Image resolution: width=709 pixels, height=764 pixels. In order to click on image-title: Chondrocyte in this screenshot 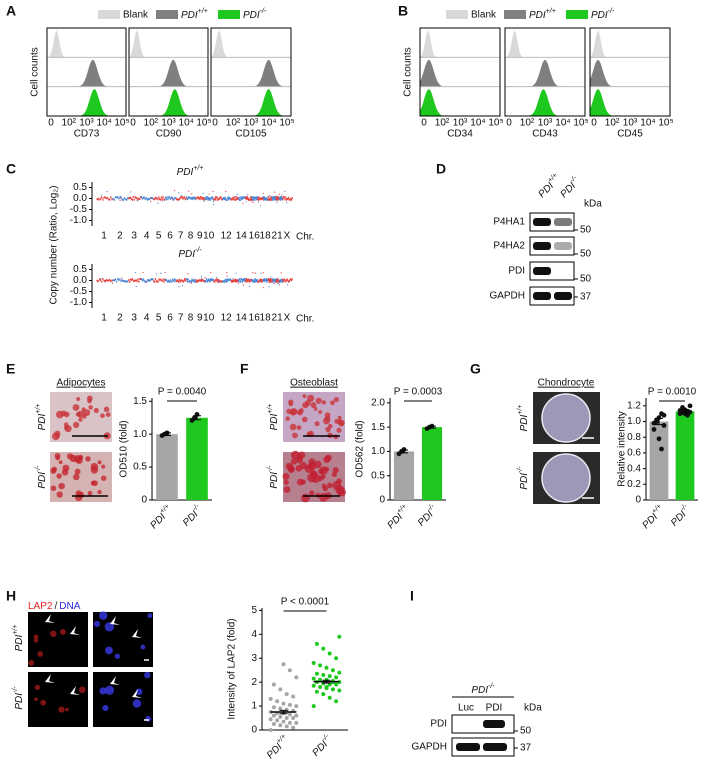, I will do `click(566, 383)`.